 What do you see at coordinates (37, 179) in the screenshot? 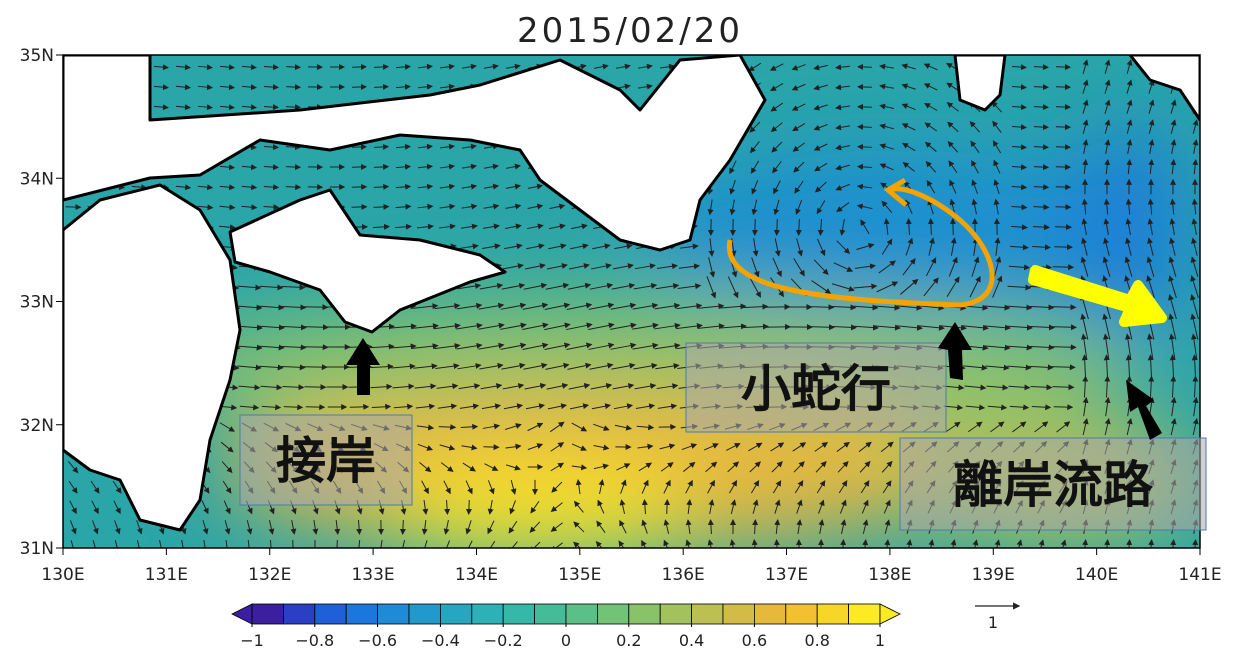
I see `y-tick-label: 34N` at bounding box center [37, 179].